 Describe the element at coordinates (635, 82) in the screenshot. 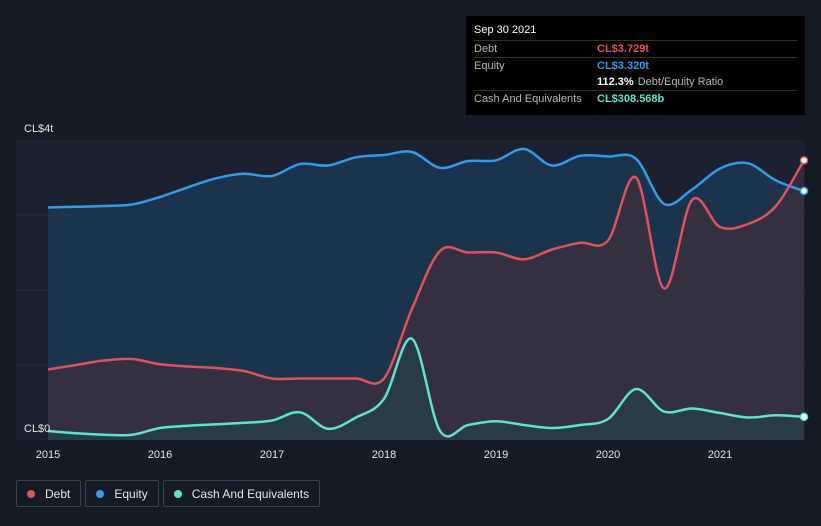

I see `tooltip-ratio-row: 112.3% Debt/Equity Ratio` at that location.